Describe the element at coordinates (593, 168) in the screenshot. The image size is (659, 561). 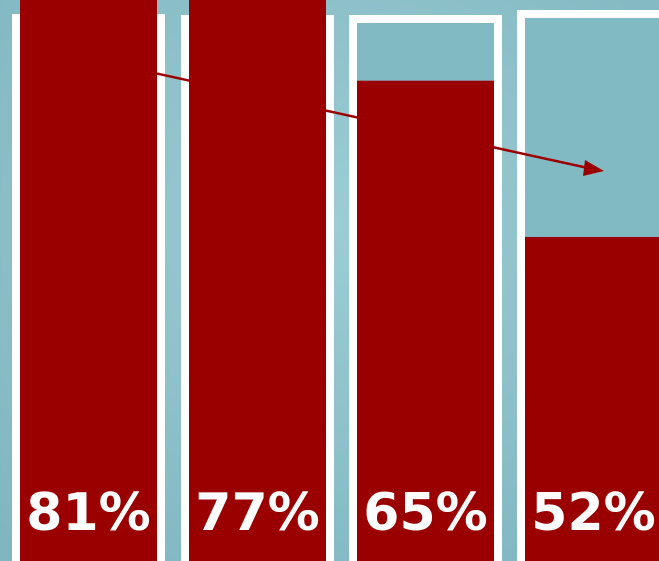
I see `trend-arrow-head` at that location.